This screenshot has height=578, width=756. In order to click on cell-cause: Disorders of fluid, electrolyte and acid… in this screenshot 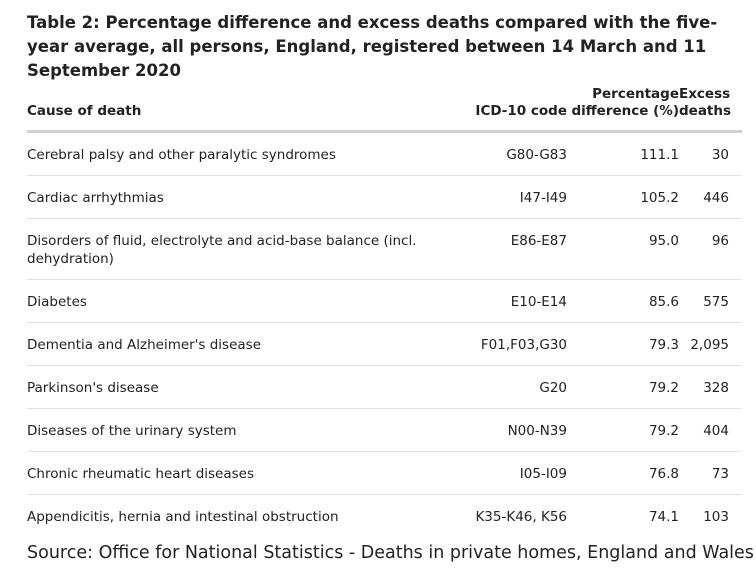, I will do `click(237, 249)`.